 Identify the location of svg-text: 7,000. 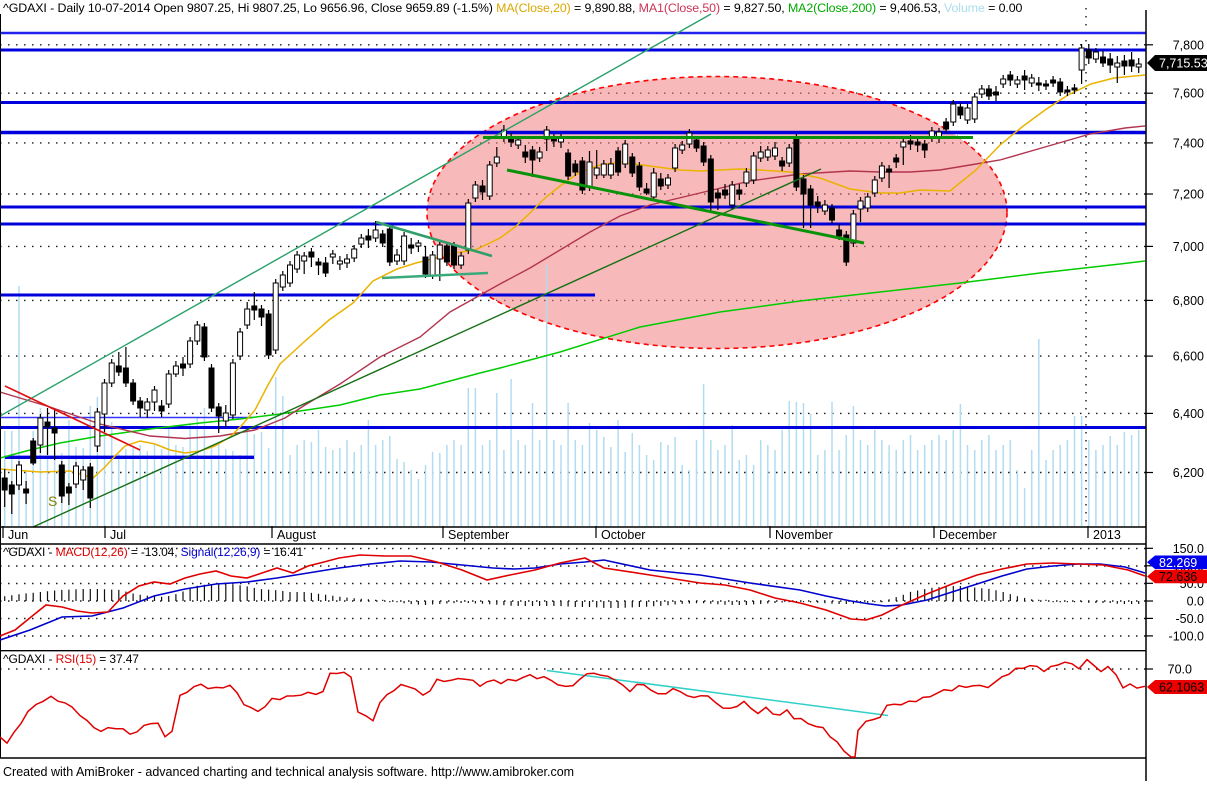
(1188, 247).